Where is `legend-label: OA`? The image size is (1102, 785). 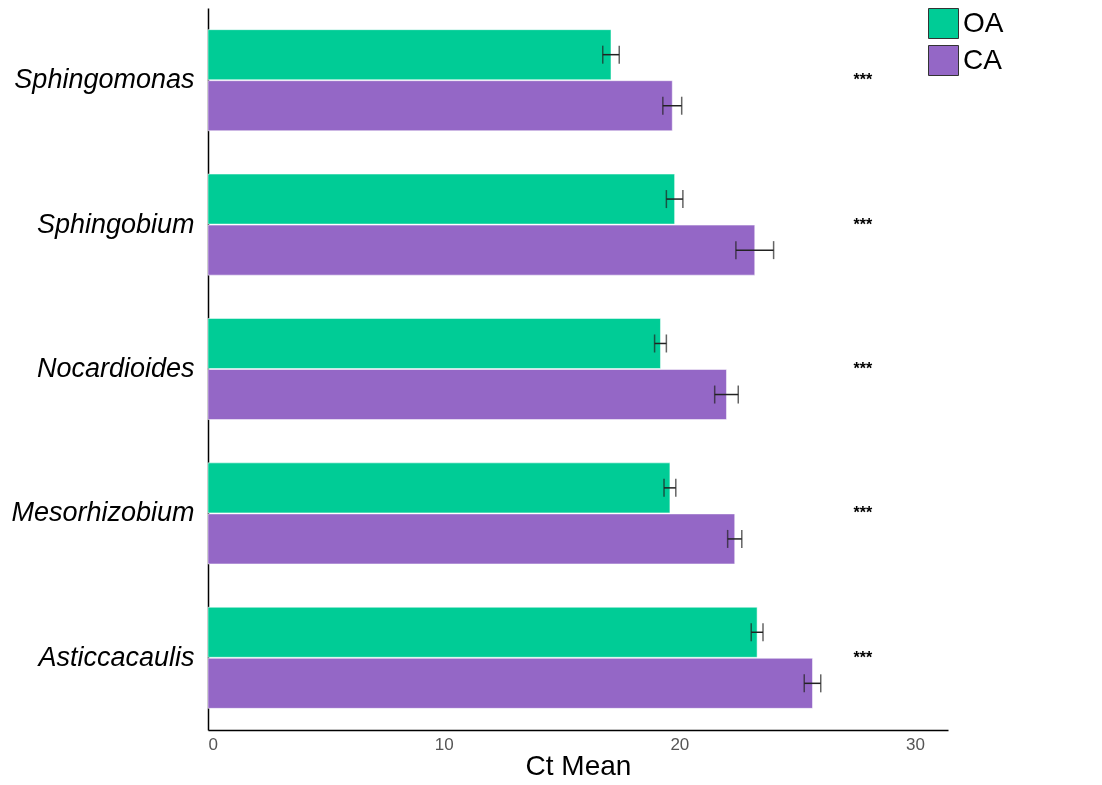 legend-label: OA is located at coordinates (983, 22).